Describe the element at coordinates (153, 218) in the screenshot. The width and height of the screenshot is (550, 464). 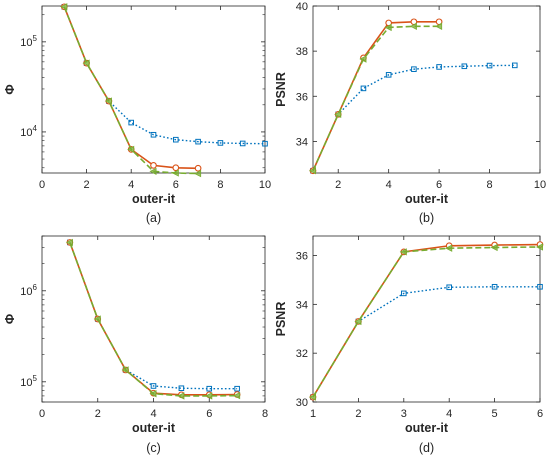
I see `panel-caption: (a)` at that location.